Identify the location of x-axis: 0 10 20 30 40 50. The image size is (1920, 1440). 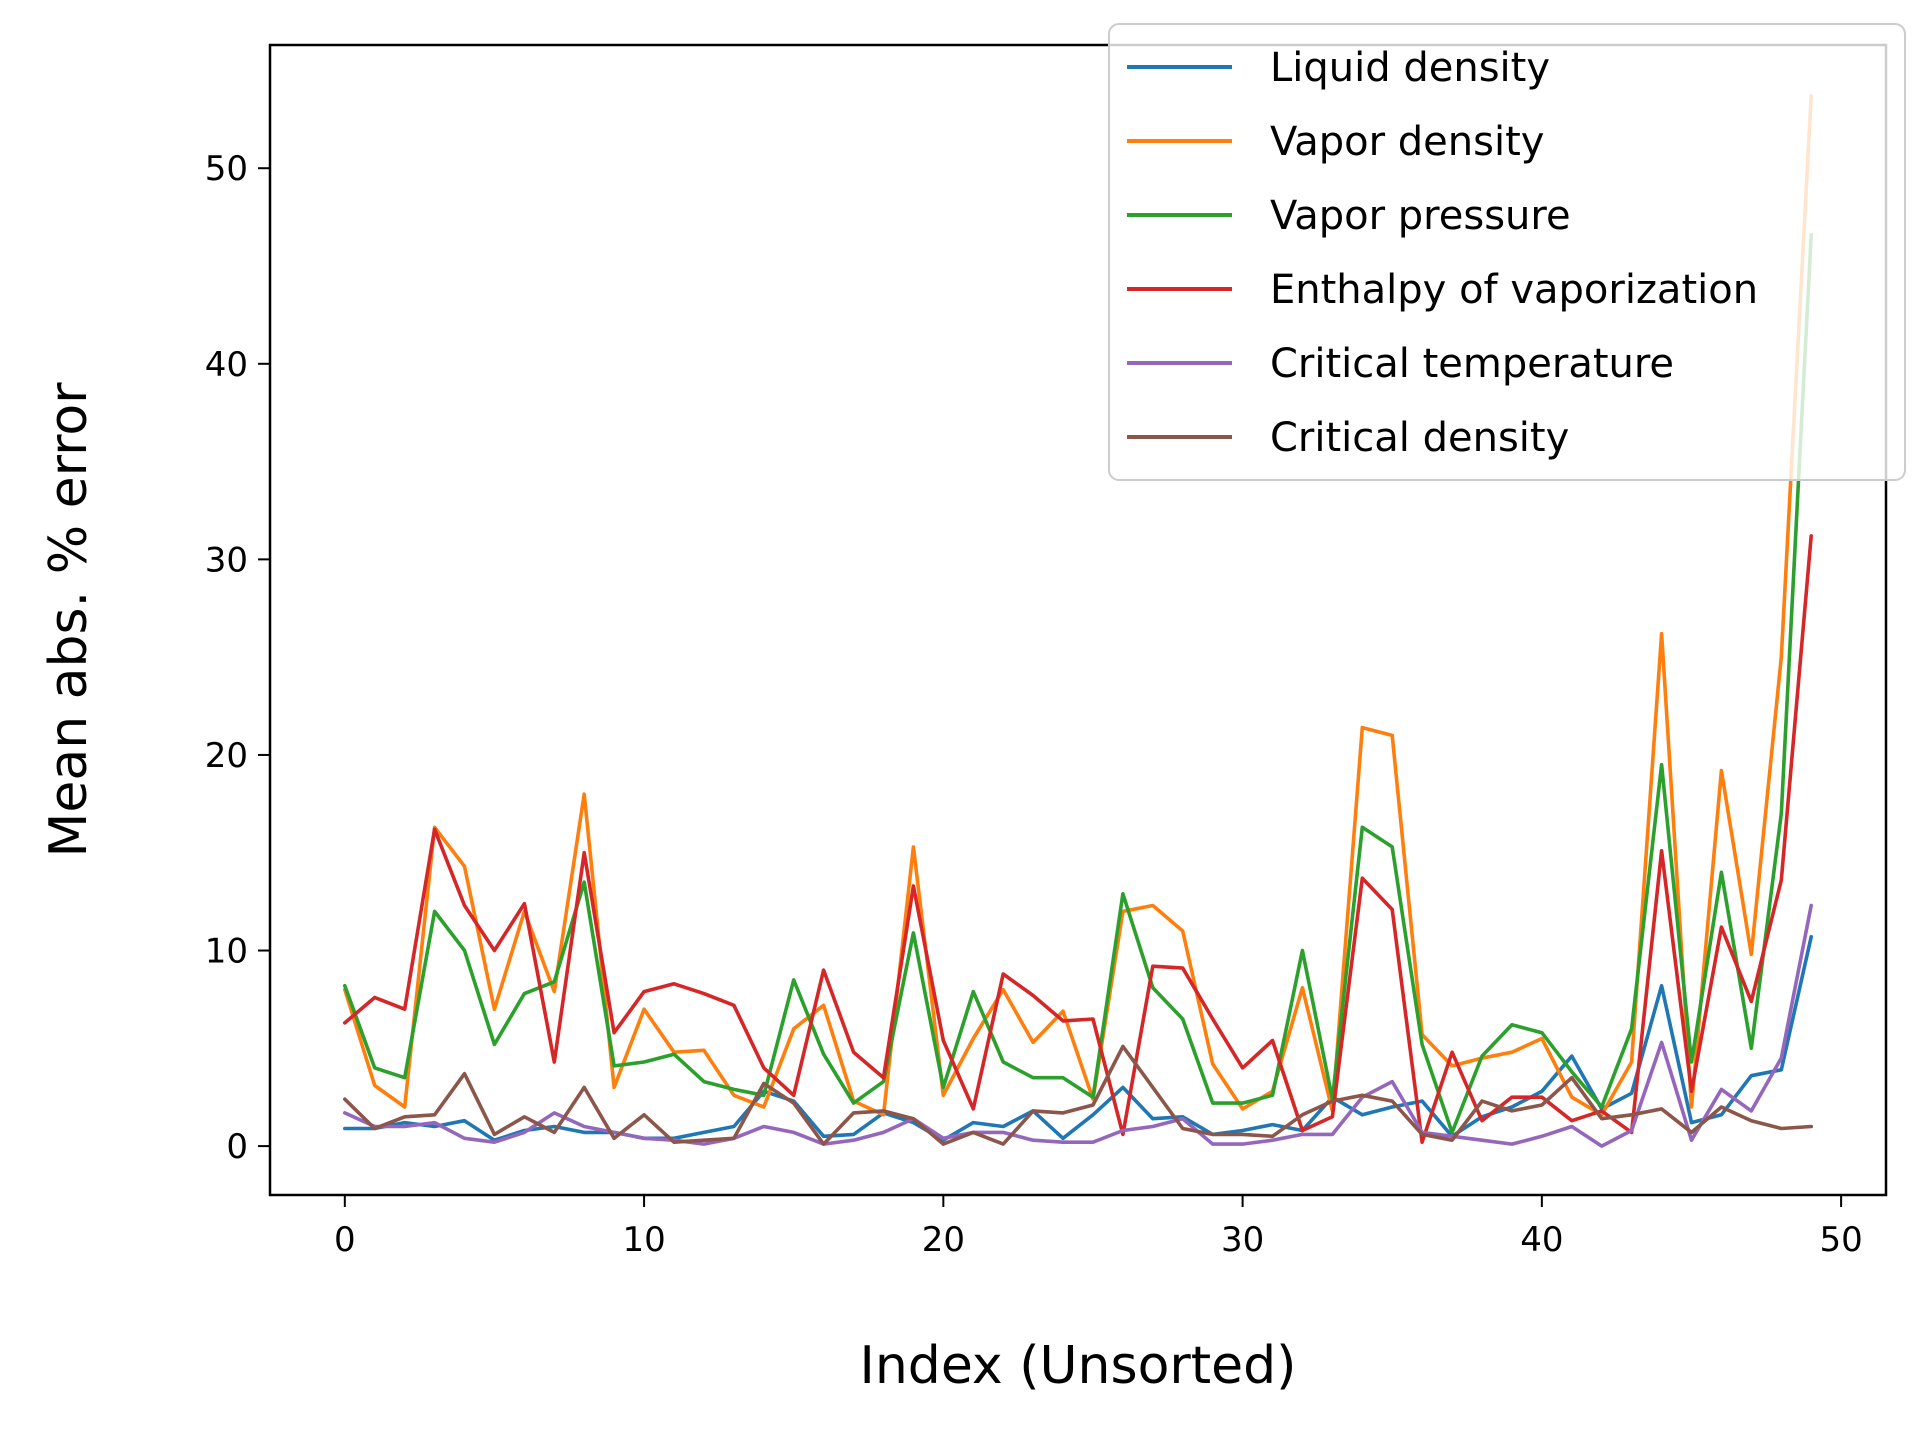
(1098, 1227).